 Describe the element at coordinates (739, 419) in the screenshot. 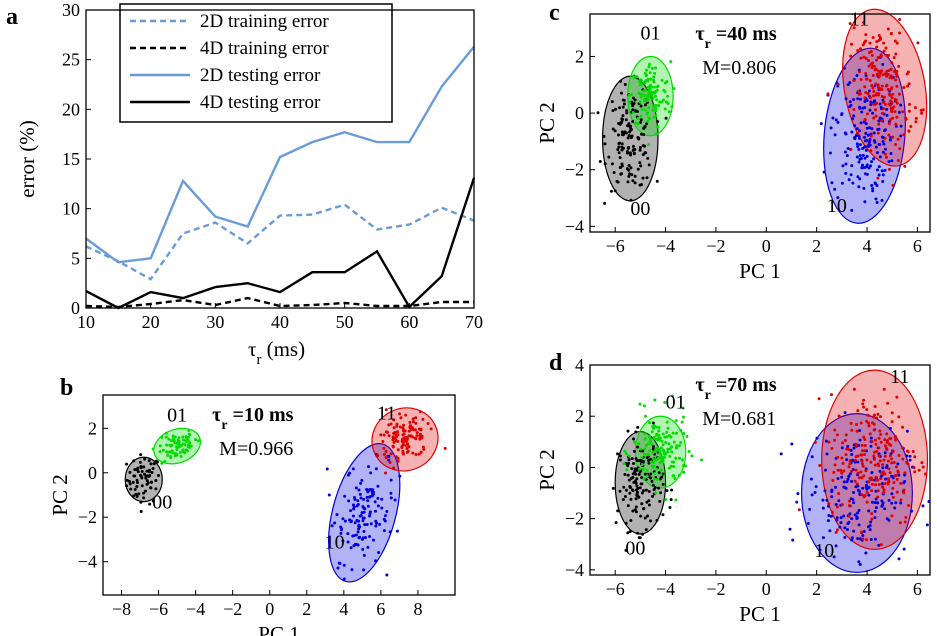

I see `metric-label: M=0.681` at that location.